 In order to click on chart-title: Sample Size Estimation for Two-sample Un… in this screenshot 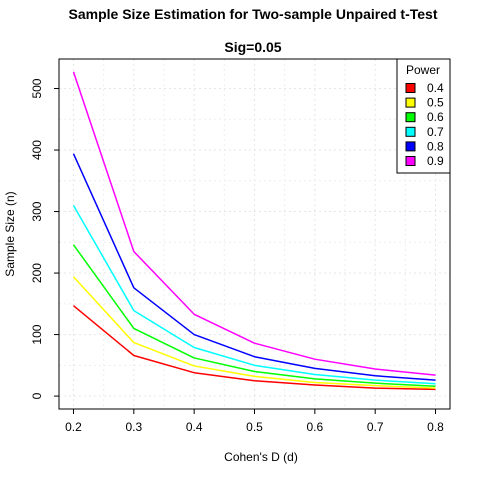, I will do `click(253, 14)`.